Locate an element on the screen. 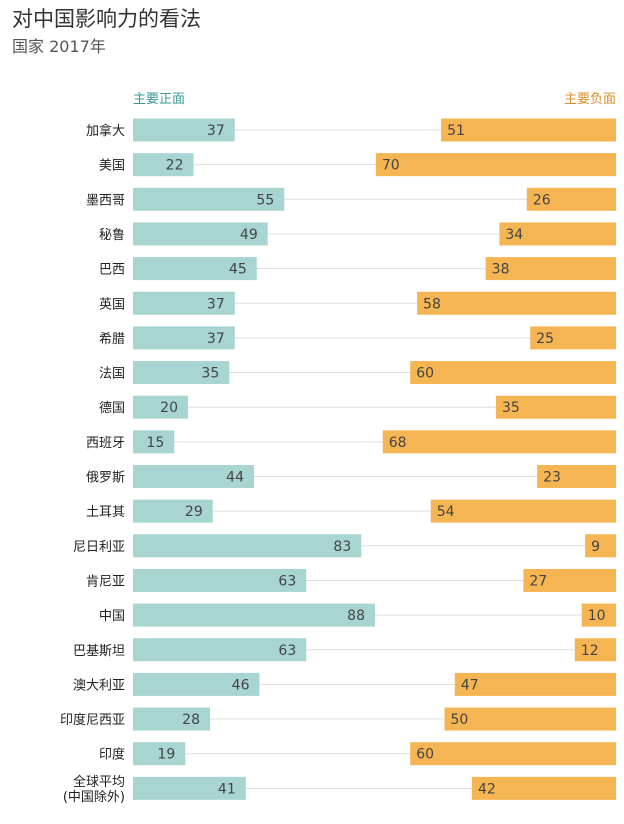 The image size is (624, 824). positive-value-label: 49 is located at coordinates (249, 235).